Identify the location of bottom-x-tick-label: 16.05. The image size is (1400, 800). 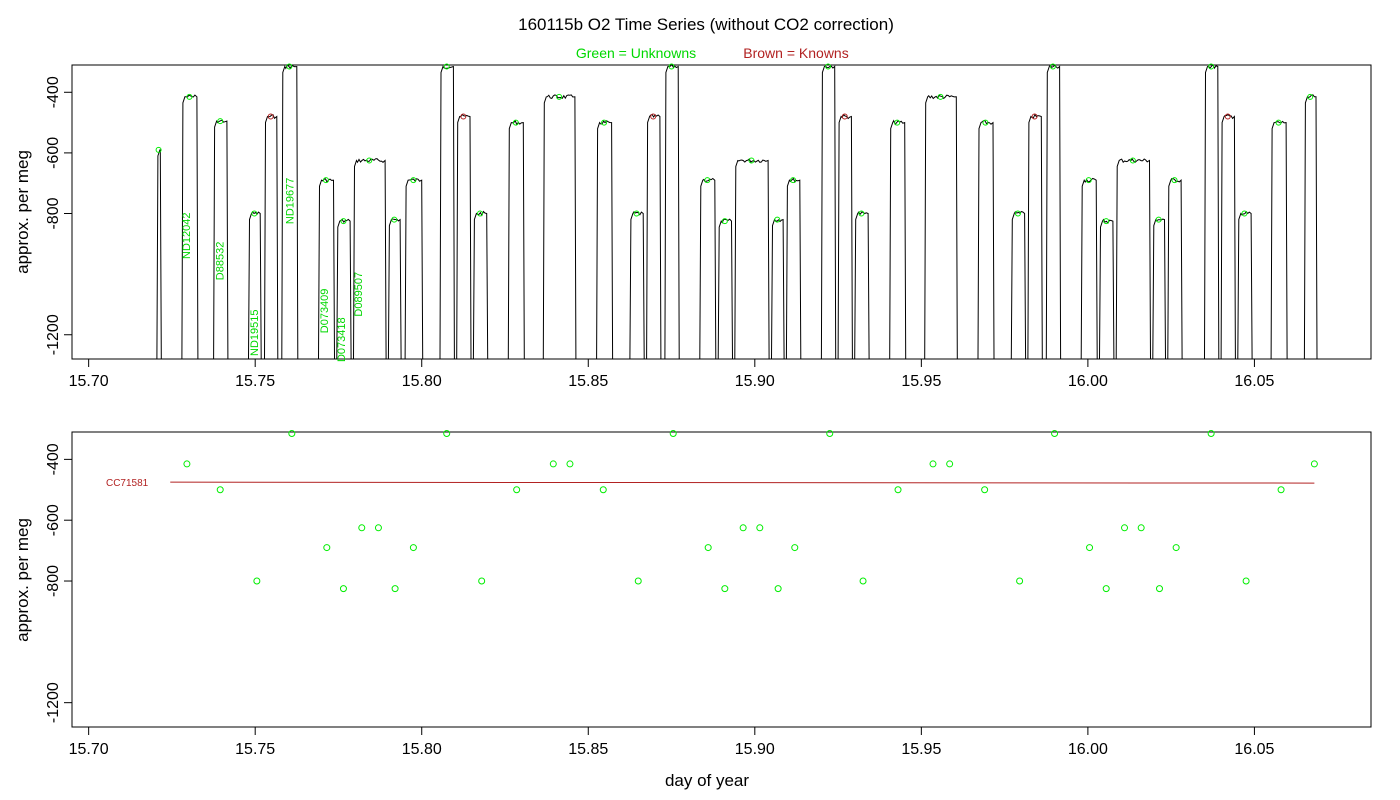
(1254, 749).